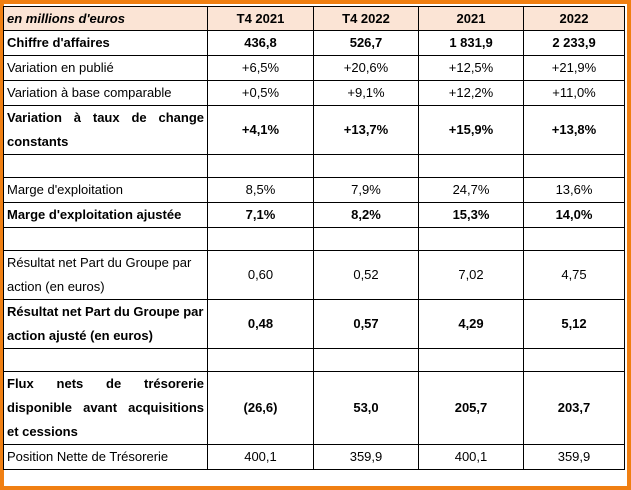 Image resolution: width=631 pixels, height=490 pixels. I want to click on header-col-t4-2021: T4 2021, so click(260, 18).